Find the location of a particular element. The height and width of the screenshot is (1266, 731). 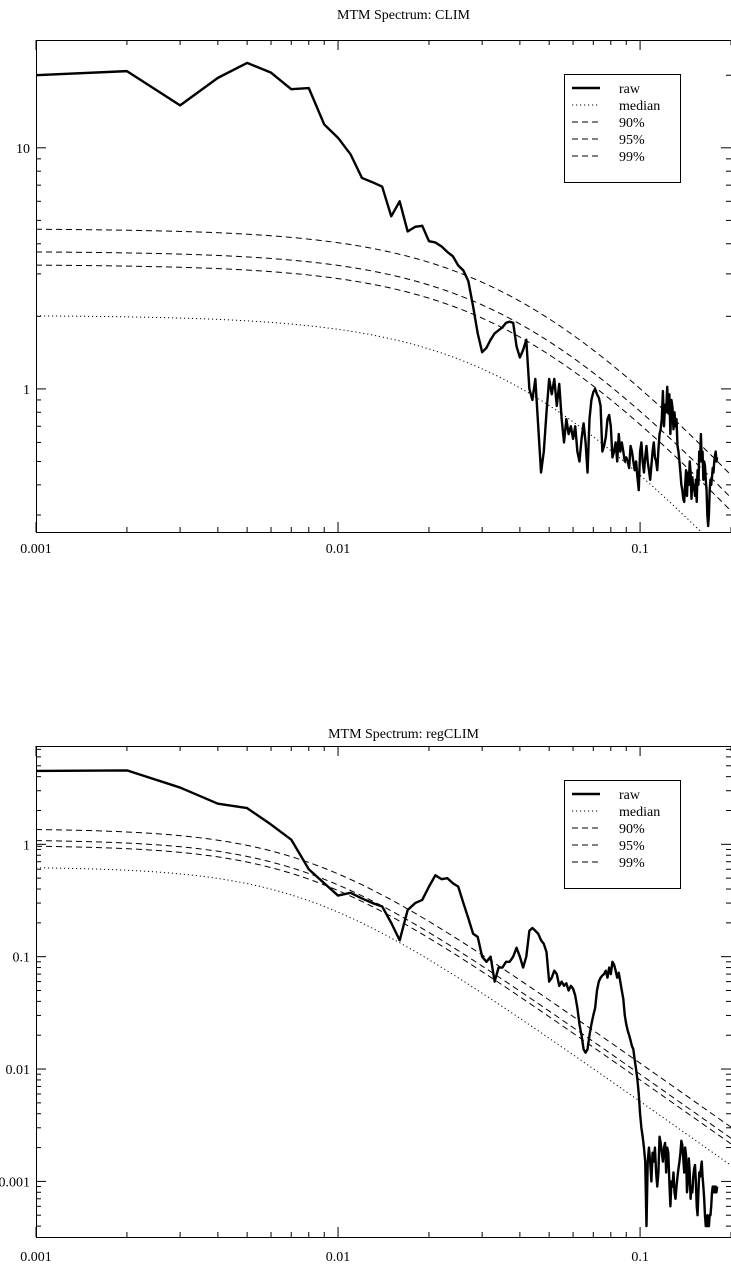

chart-title: MTM Spectrum: regCLIM is located at coordinates (403, 734).